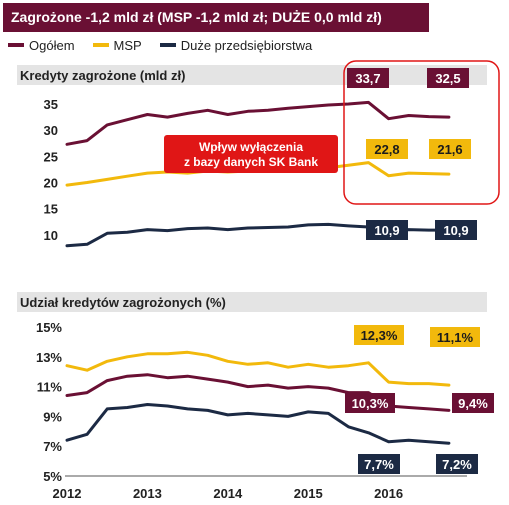  Describe the element at coordinates (308, 493) in the screenshot. I see `x-tick-label: 2015` at that location.